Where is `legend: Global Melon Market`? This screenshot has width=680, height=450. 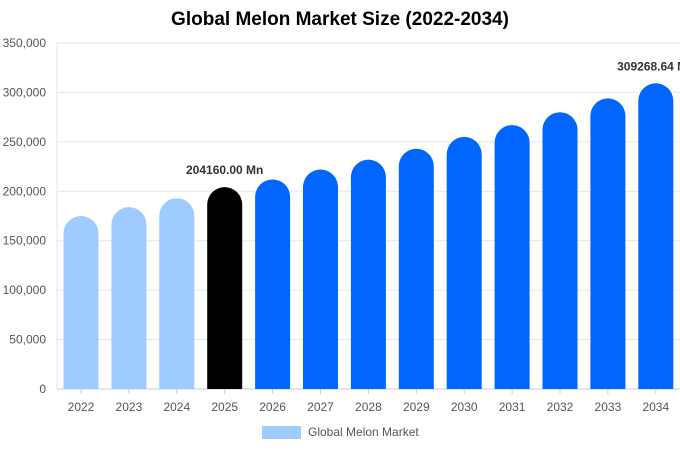 legend: Global Melon Market is located at coordinates (340, 432).